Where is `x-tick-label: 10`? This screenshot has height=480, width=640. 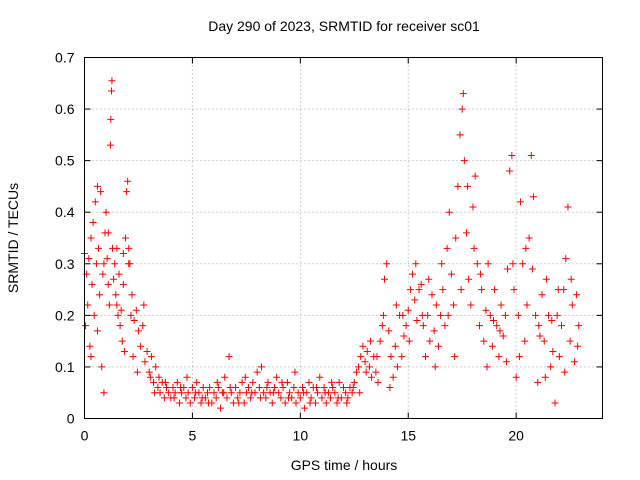 x-tick-label: 10 is located at coordinates (301, 436).